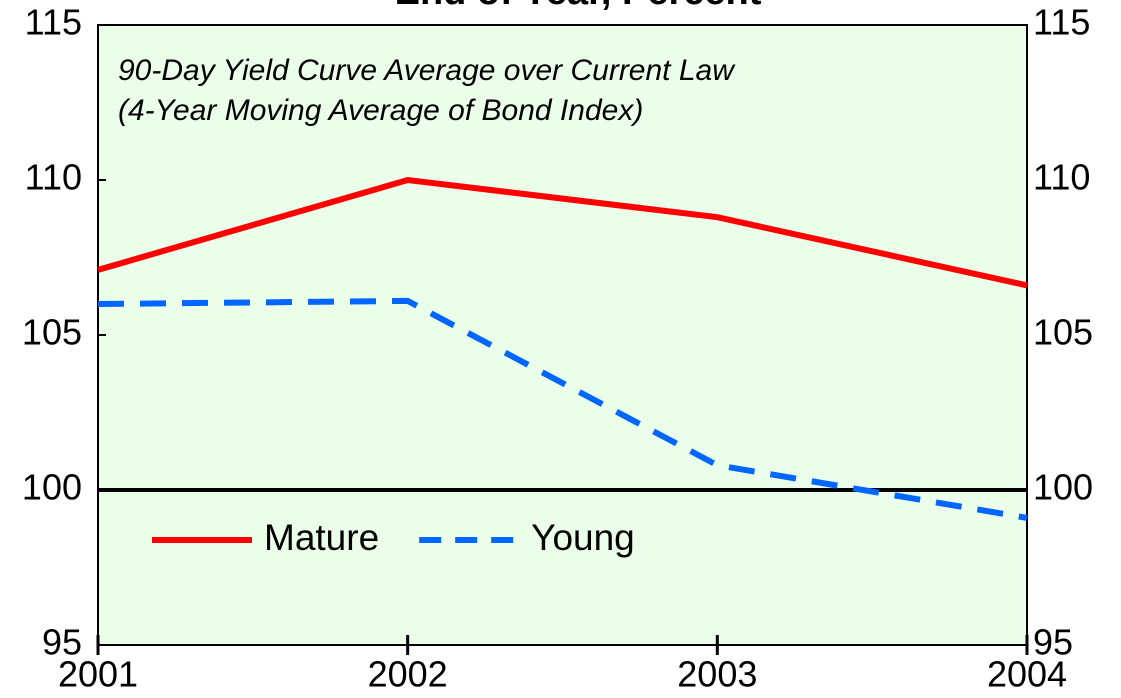 The image size is (1121, 698). I want to click on y2-tick-label: 110, so click(1061, 177).